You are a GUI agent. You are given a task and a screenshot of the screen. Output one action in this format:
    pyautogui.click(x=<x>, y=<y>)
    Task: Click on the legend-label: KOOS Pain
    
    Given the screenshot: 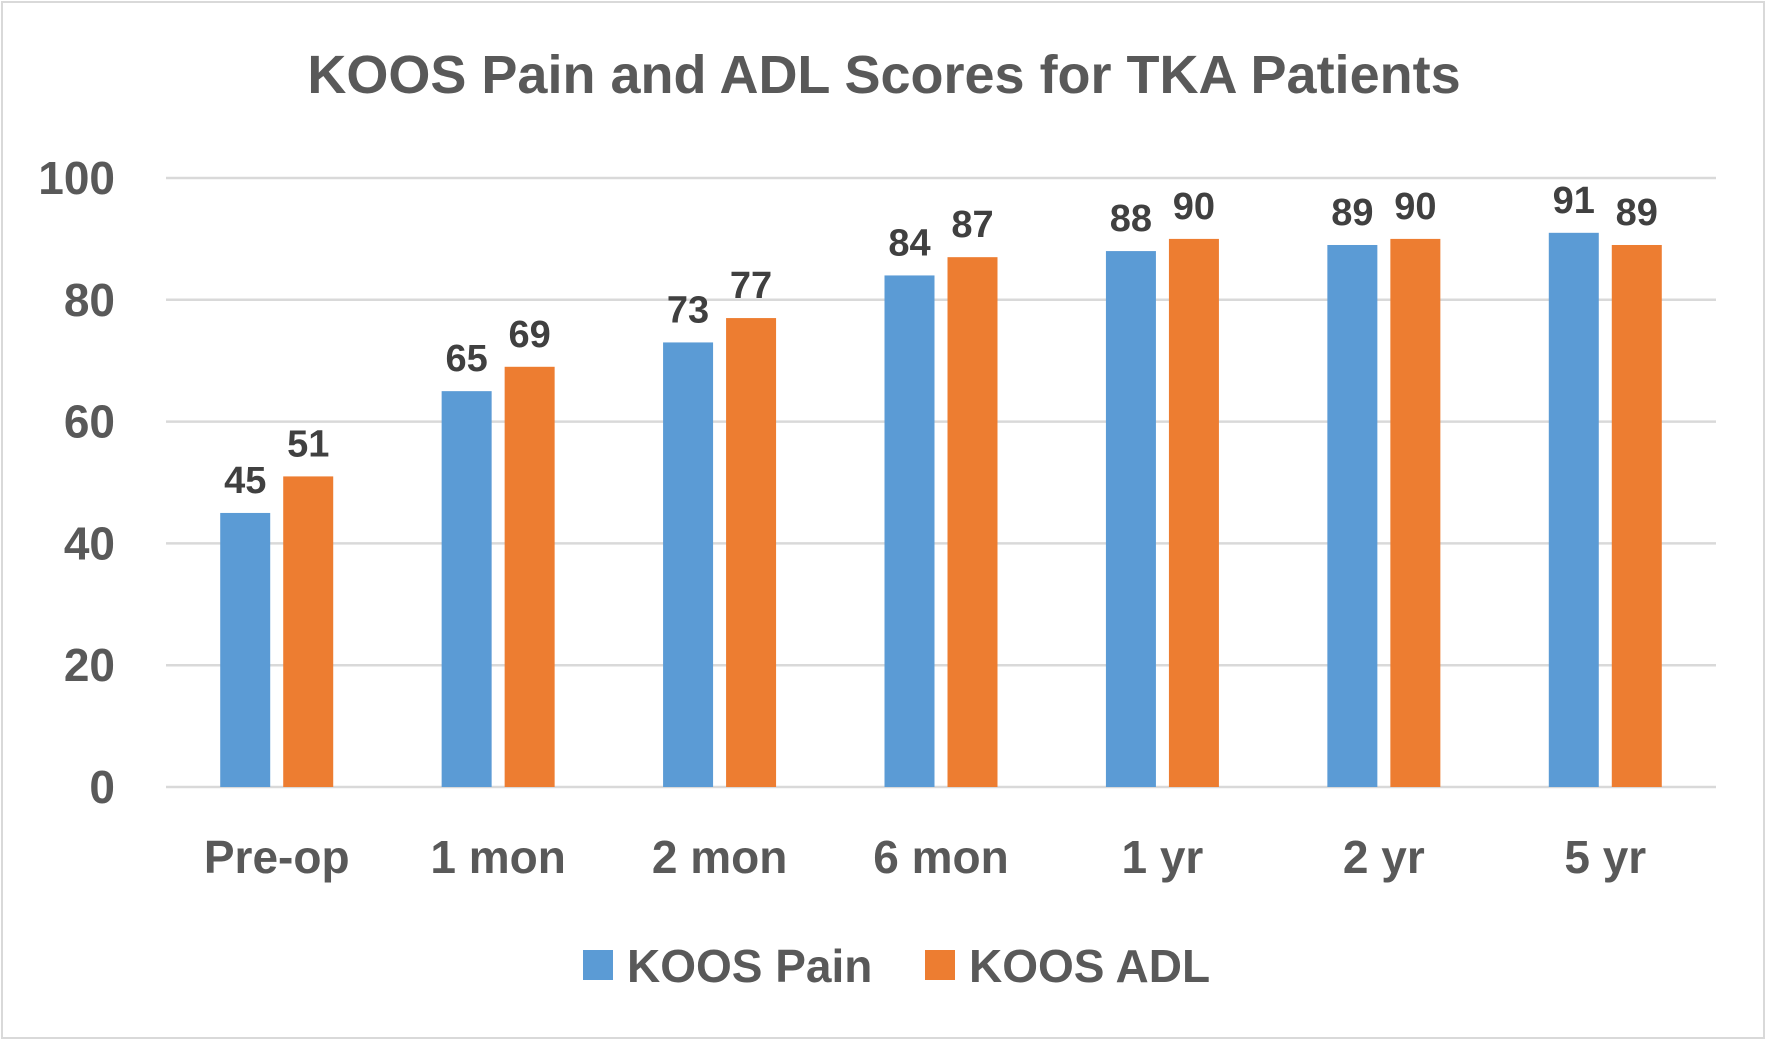 What is the action you would take?
    pyautogui.click(x=749, y=966)
    